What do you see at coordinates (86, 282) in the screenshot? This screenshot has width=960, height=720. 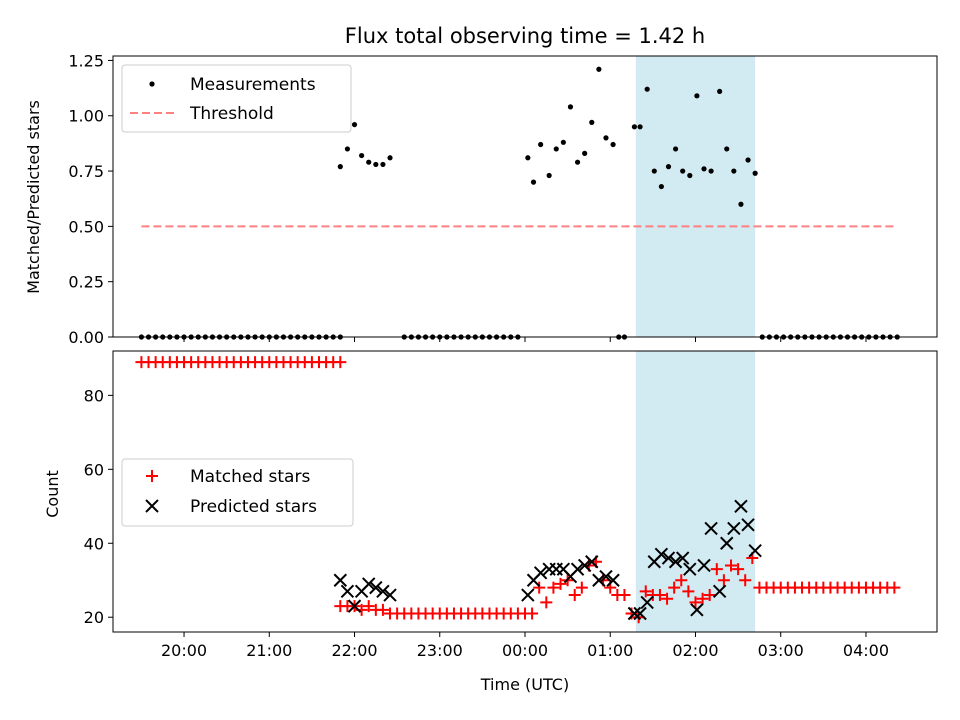 I see `ytick-label: 0.25` at bounding box center [86, 282].